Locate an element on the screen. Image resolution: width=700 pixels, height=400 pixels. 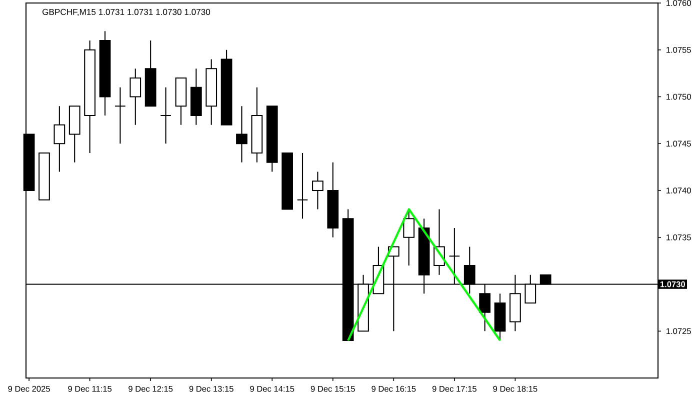
x-tick-label: 9 Dec 18:15 is located at coordinates (515, 389).